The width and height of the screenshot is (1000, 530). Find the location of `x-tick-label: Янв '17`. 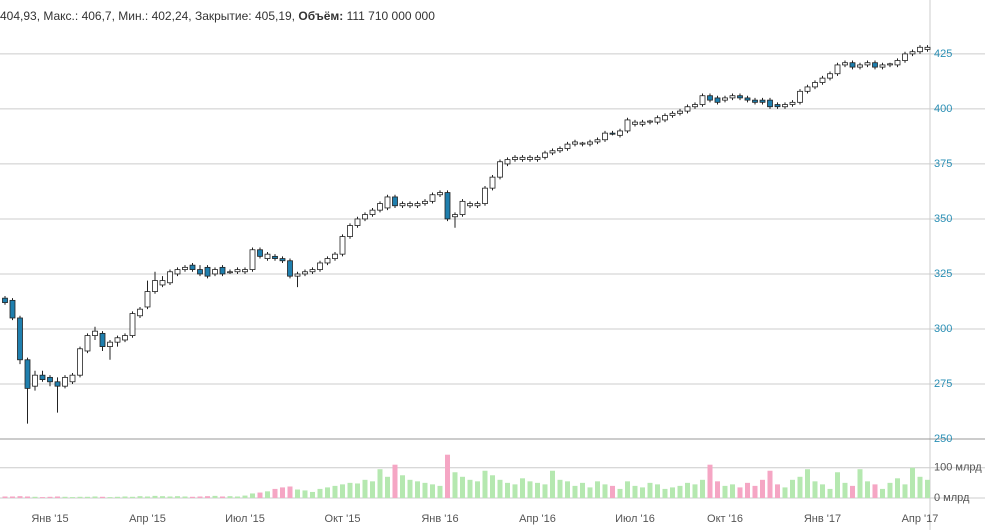

x-tick-label: Янв '17 is located at coordinates (822, 519).